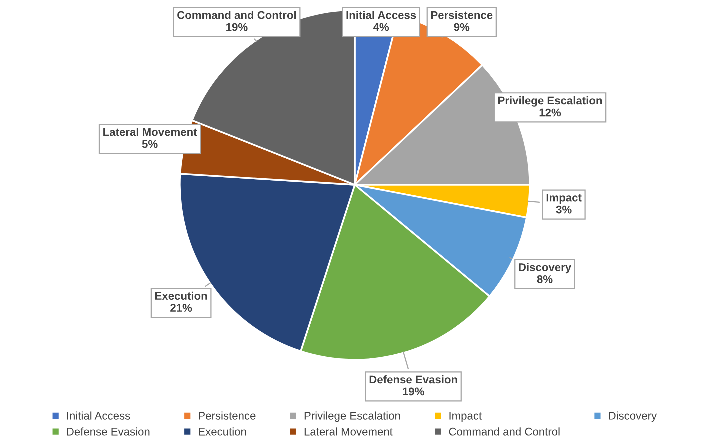  I want to click on data-label: 8%, so click(545, 280).